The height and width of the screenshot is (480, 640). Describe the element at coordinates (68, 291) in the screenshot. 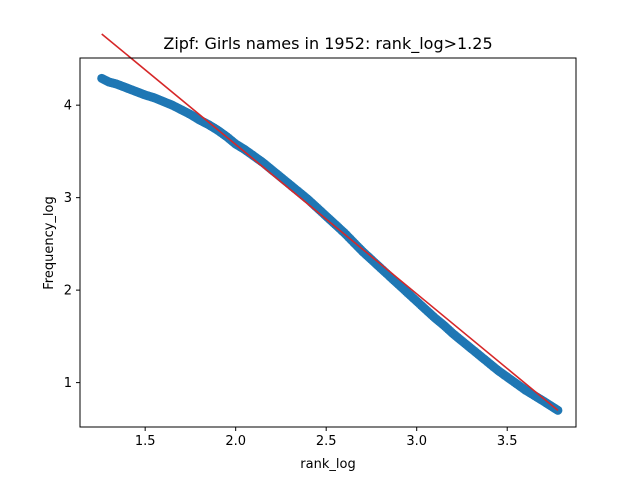

I see `y-tick-label: 2` at that location.